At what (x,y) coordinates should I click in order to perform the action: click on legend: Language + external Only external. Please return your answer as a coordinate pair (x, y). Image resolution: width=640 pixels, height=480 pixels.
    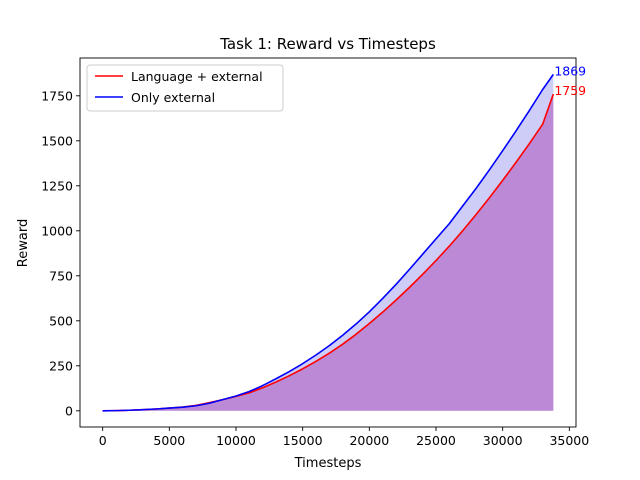
    Looking at the image, I should click on (185, 88).